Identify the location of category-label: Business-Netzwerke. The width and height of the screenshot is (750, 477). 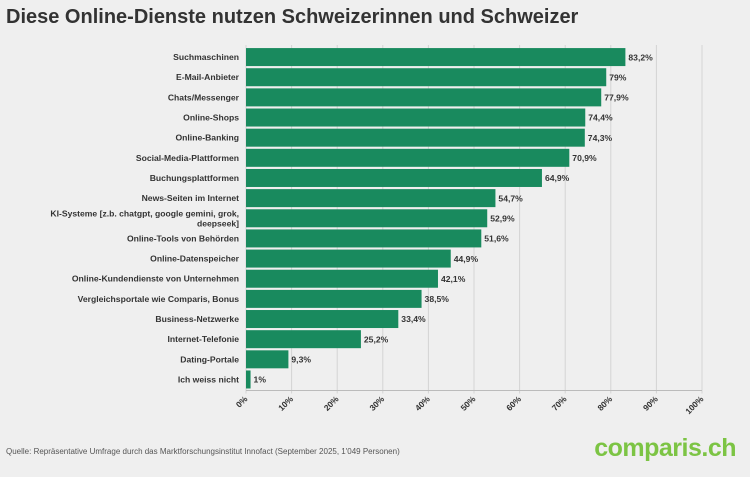
(197, 319).